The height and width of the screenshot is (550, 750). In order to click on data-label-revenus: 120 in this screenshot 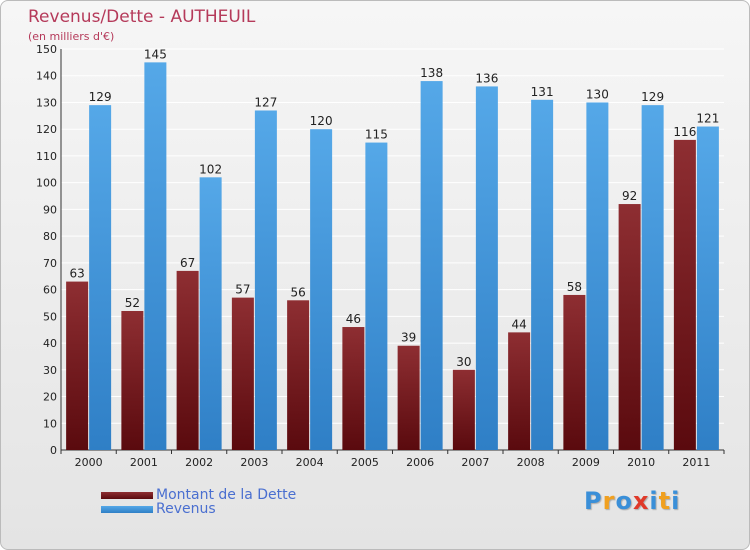, I will do `click(321, 121)`.